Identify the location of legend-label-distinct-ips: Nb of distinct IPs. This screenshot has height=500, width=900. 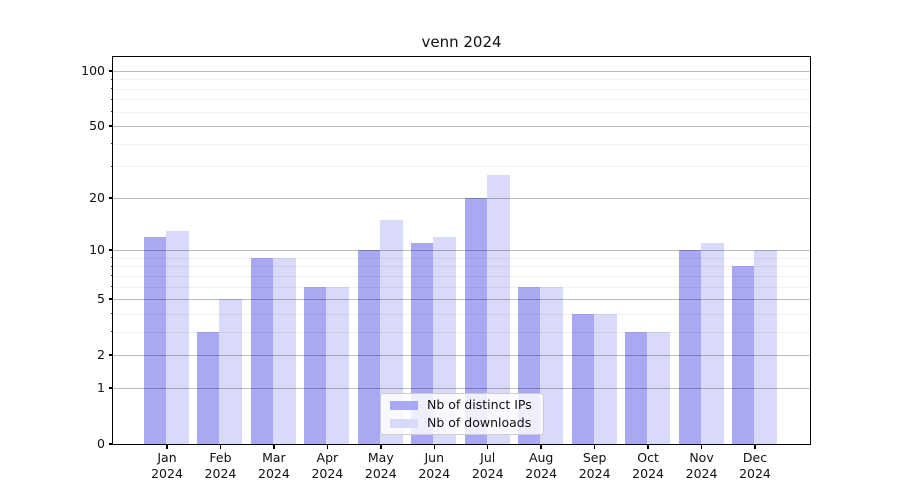
(479, 404).